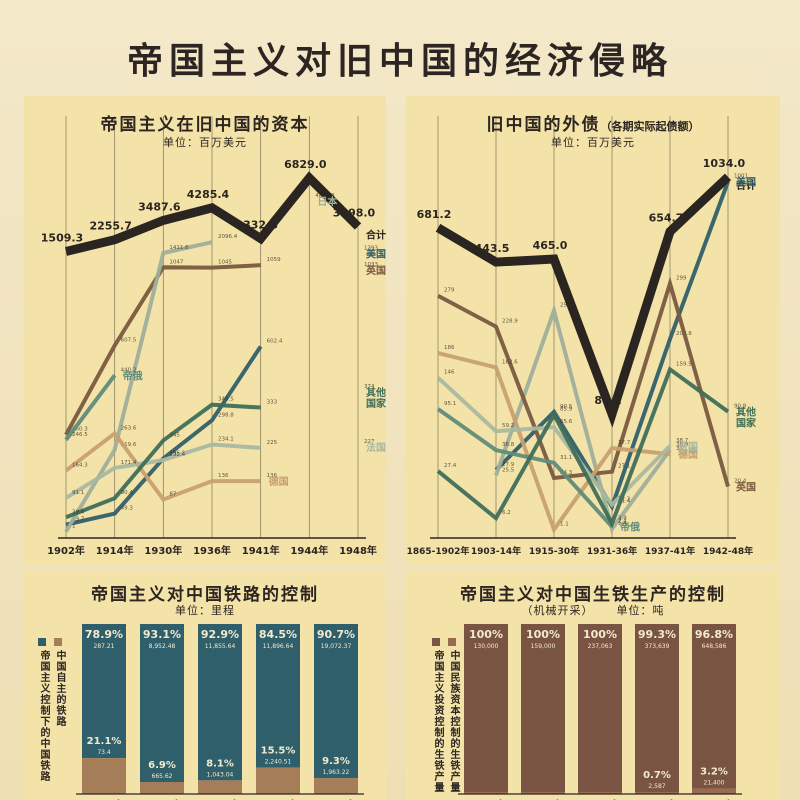 Image resolution: width=800 pixels, height=800 pixels. I want to click on debt-series-germany-value-label: 186, so click(449, 348).